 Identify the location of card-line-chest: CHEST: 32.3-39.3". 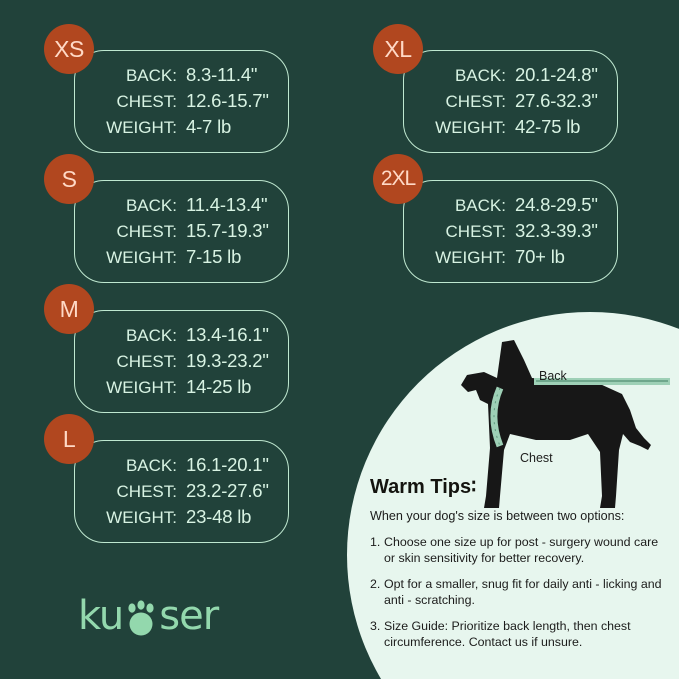
(506, 231).